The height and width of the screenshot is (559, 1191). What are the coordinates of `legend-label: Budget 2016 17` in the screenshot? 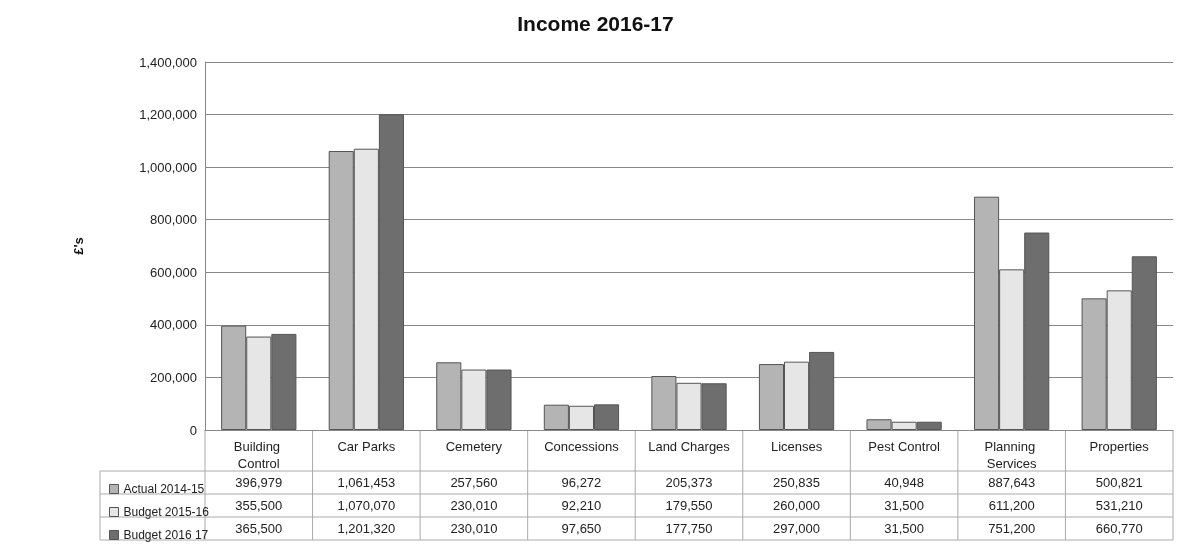 It's located at (166, 535).